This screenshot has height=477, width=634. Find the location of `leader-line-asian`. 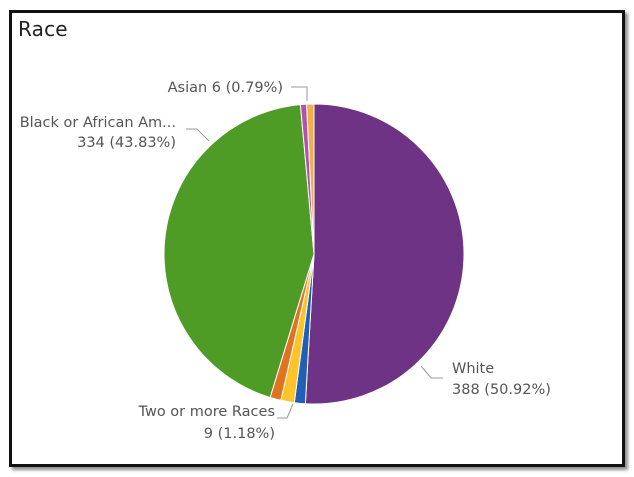

leader-line-asian is located at coordinates (299, 93).